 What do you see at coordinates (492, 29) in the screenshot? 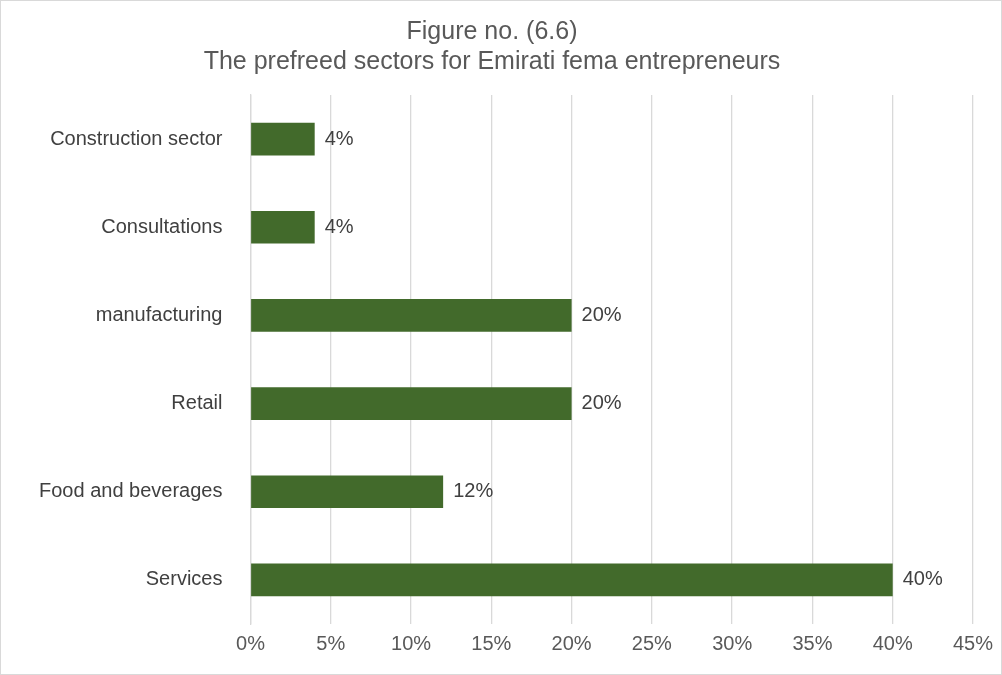
I see `chart-title: Figure no. (6.6)` at bounding box center [492, 29].